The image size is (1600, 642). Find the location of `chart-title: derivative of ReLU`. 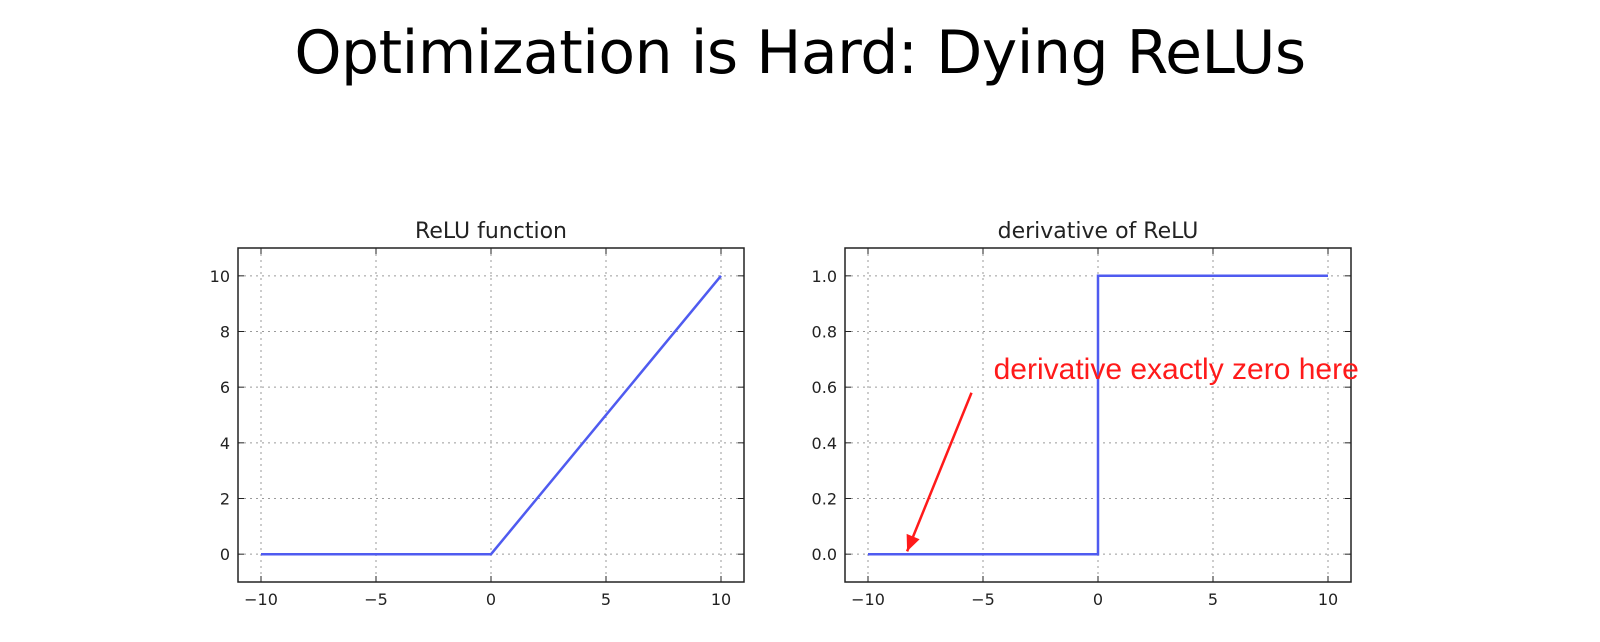

chart-title: derivative of ReLU is located at coordinates (1098, 231).